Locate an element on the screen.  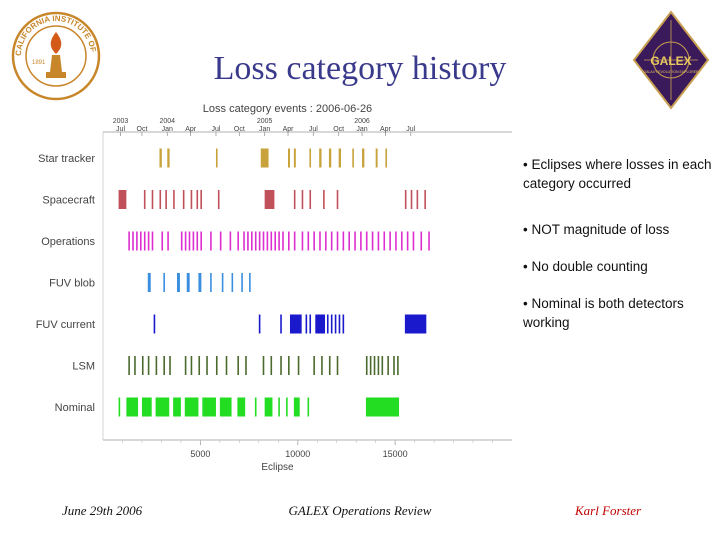
top-axis-year-label: 2004 is located at coordinates (167, 121).